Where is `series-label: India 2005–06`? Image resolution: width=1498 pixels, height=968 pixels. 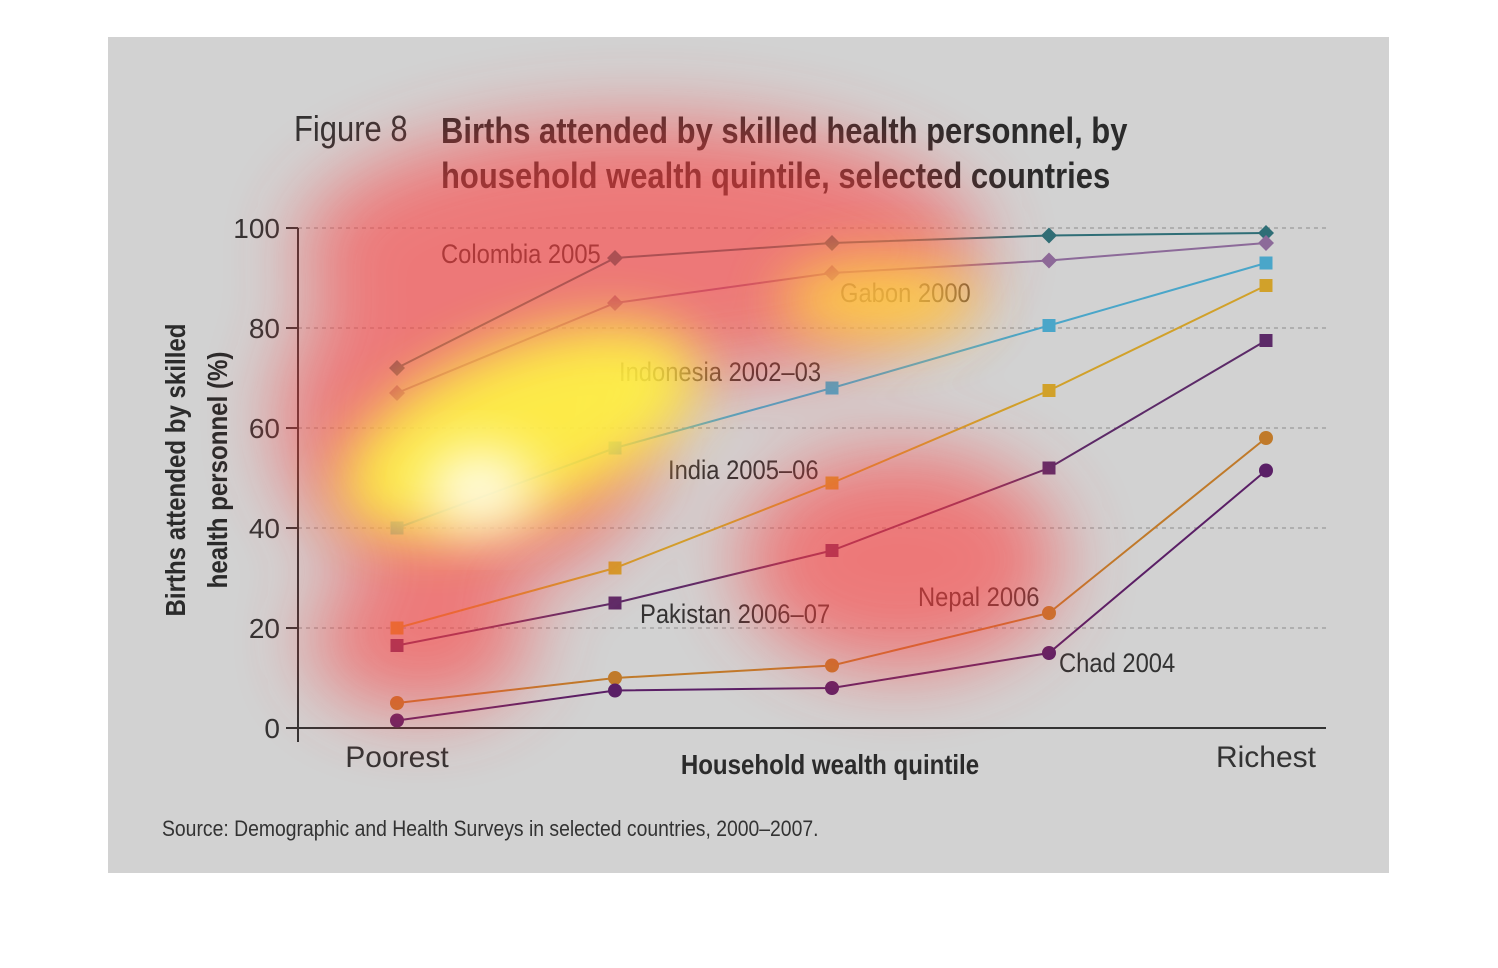
series-label: India 2005–06 is located at coordinates (743, 471).